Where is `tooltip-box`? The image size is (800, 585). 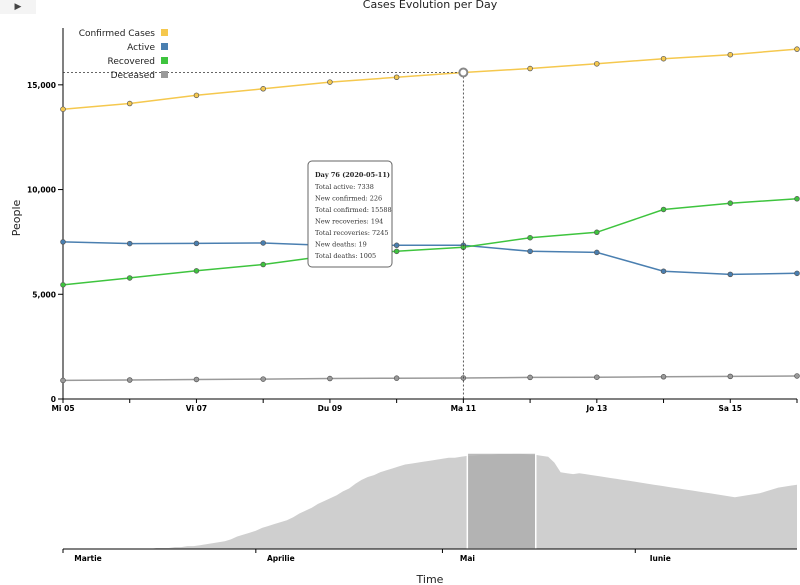 tooltip-box is located at coordinates (350, 214).